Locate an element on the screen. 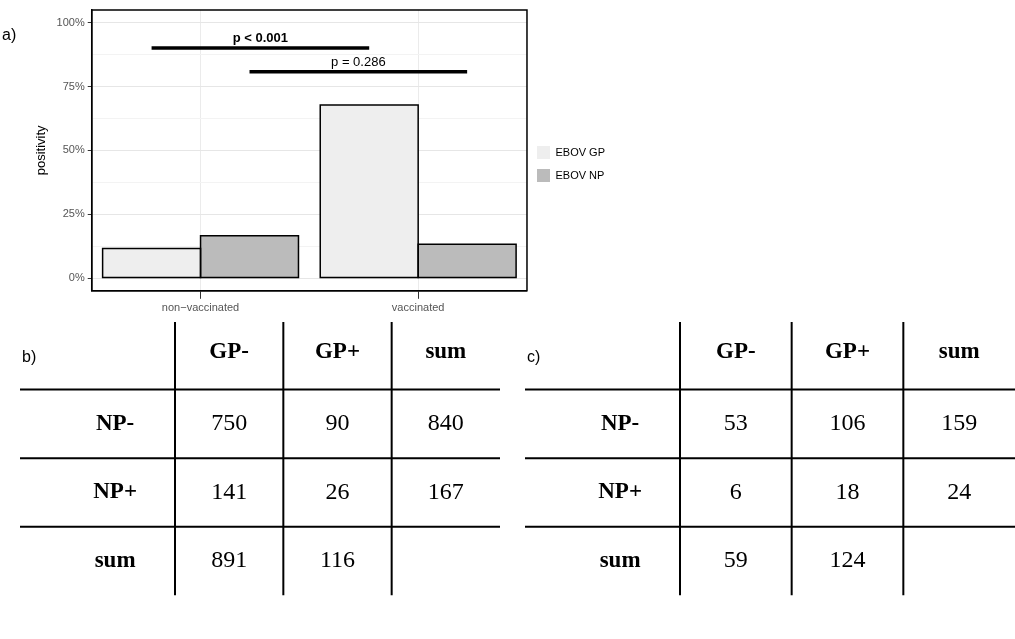  legend-label: EBOV GP is located at coordinates (580, 151).